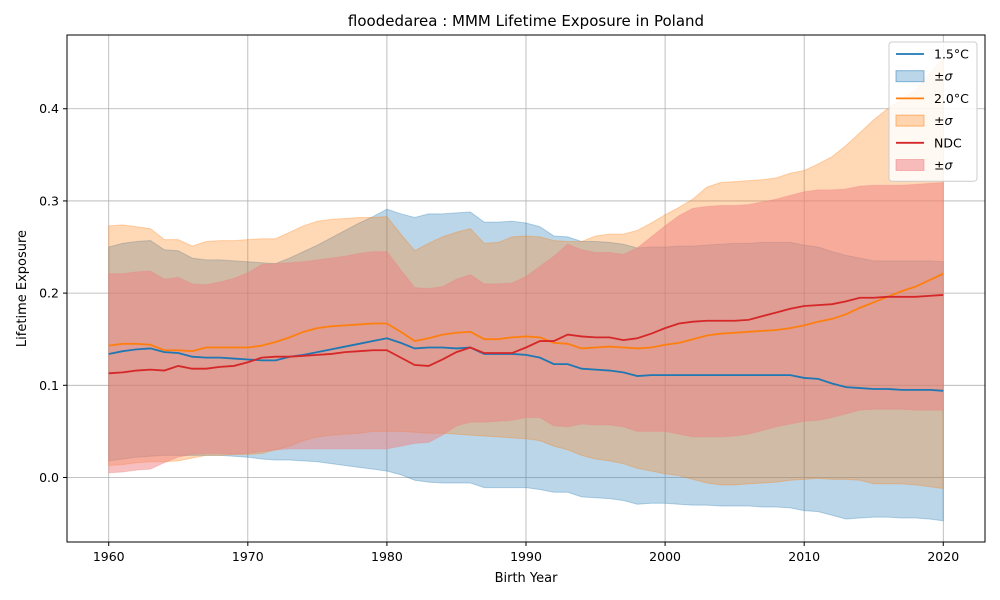 The width and height of the screenshot is (1000, 600). I want to click on x-tick-label: 2020, so click(943, 556).